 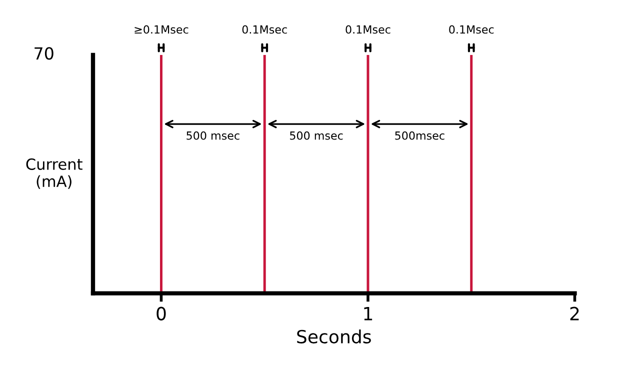 What do you see at coordinates (161, 313) in the screenshot?
I see `x-tick-label: 0` at bounding box center [161, 313].